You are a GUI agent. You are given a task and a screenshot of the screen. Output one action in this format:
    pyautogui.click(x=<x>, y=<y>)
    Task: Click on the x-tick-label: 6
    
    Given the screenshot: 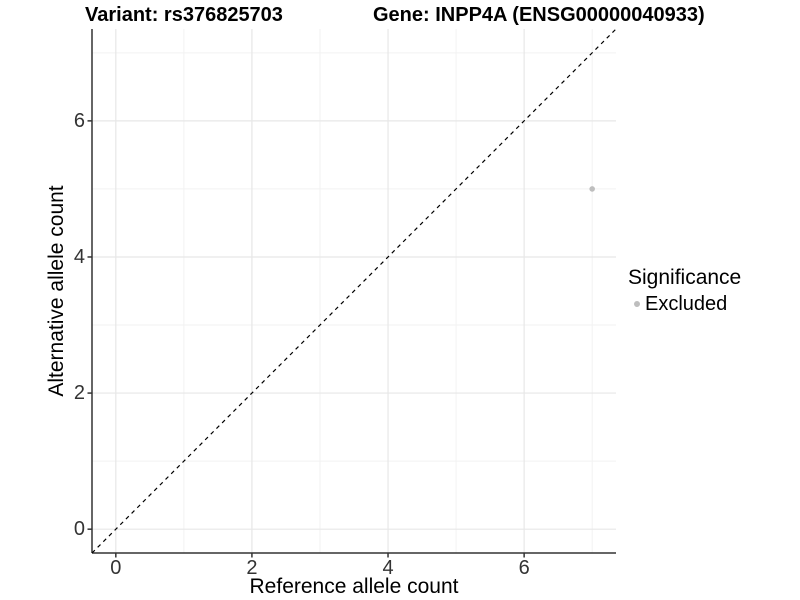 What is the action you would take?
    pyautogui.click(x=524, y=568)
    